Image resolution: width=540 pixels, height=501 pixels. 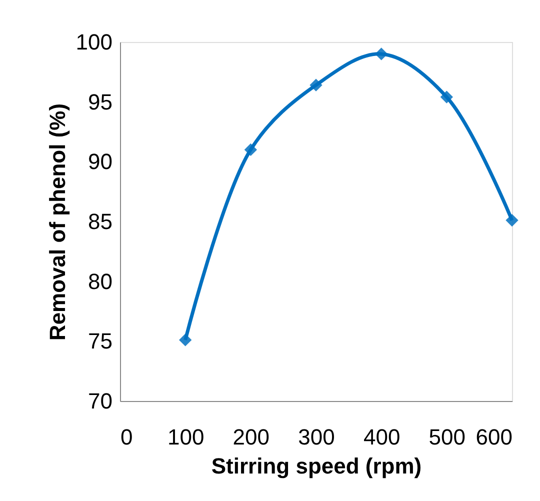 I want to click on y-tick-label: 100, so click(x=94, y=42).